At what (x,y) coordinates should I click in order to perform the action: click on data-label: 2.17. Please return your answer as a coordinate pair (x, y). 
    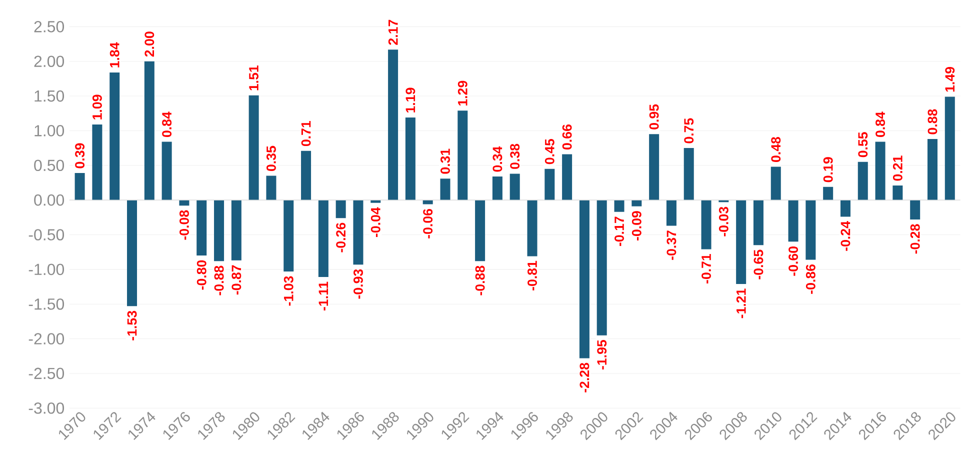
    Looking at the image, I should click on (393, 32).